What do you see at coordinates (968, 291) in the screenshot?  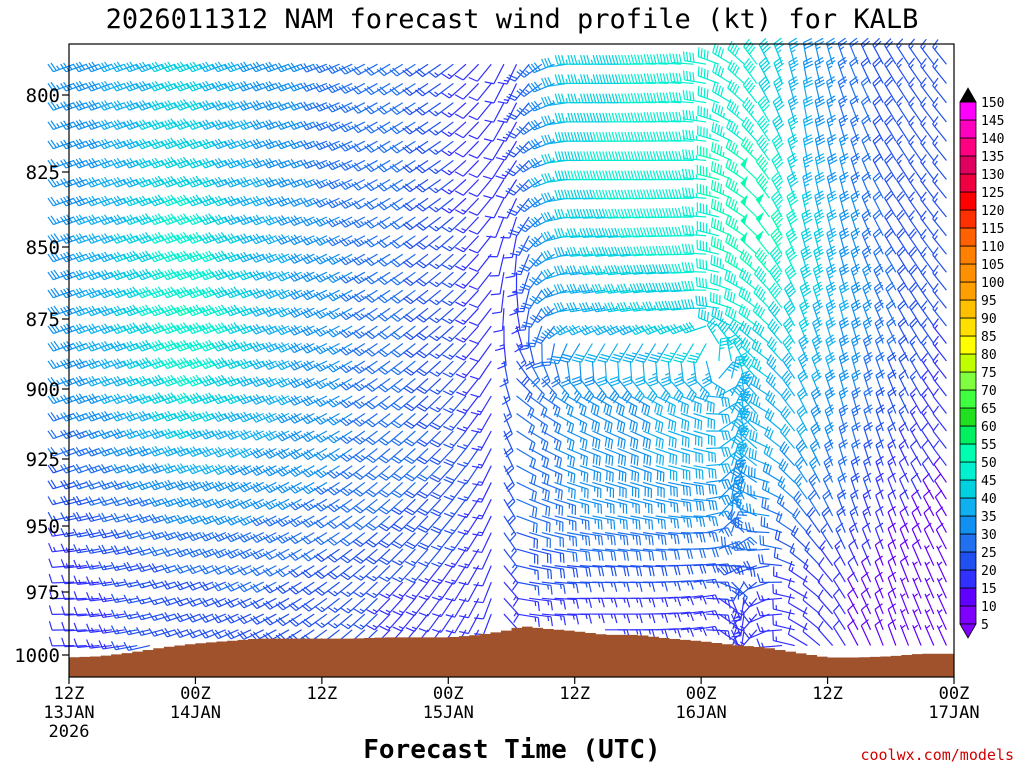 I see `colorbar-swatch` at bounding box center [968, 291].